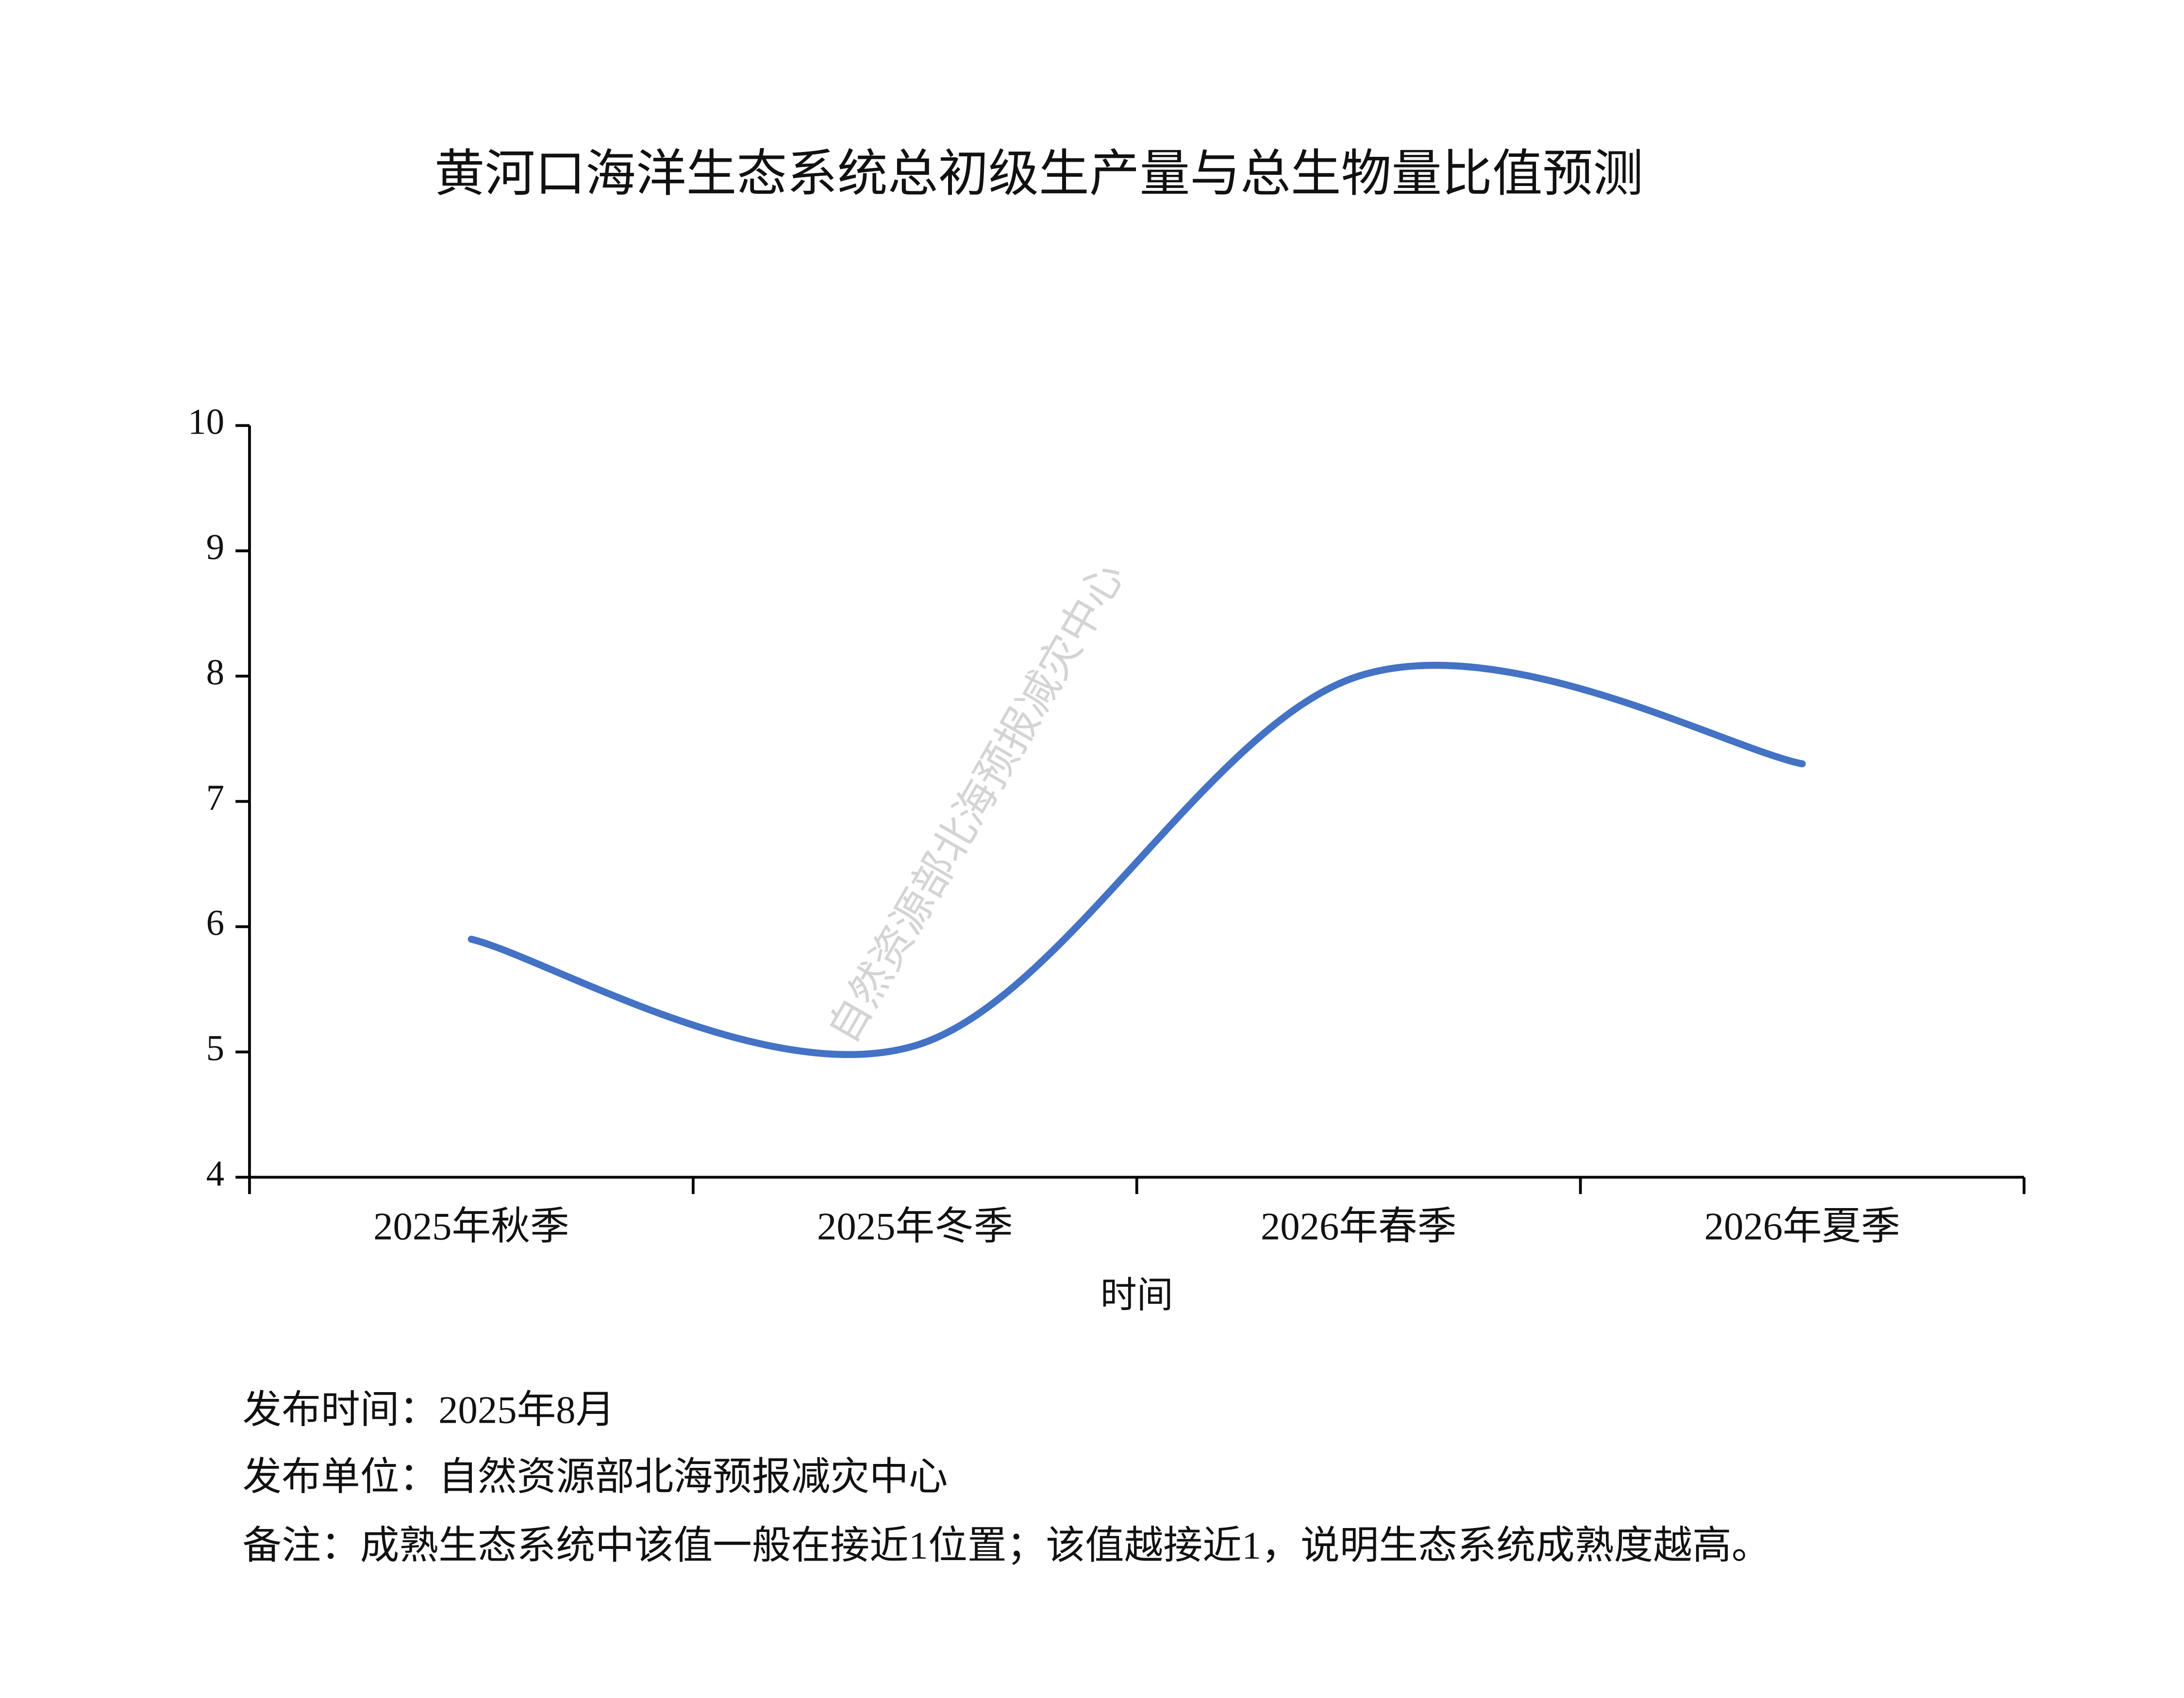 This screenshot has width=2184, height=1698. I want to click on x-tick-label: 2026年夏季, so click(1802, 1226).